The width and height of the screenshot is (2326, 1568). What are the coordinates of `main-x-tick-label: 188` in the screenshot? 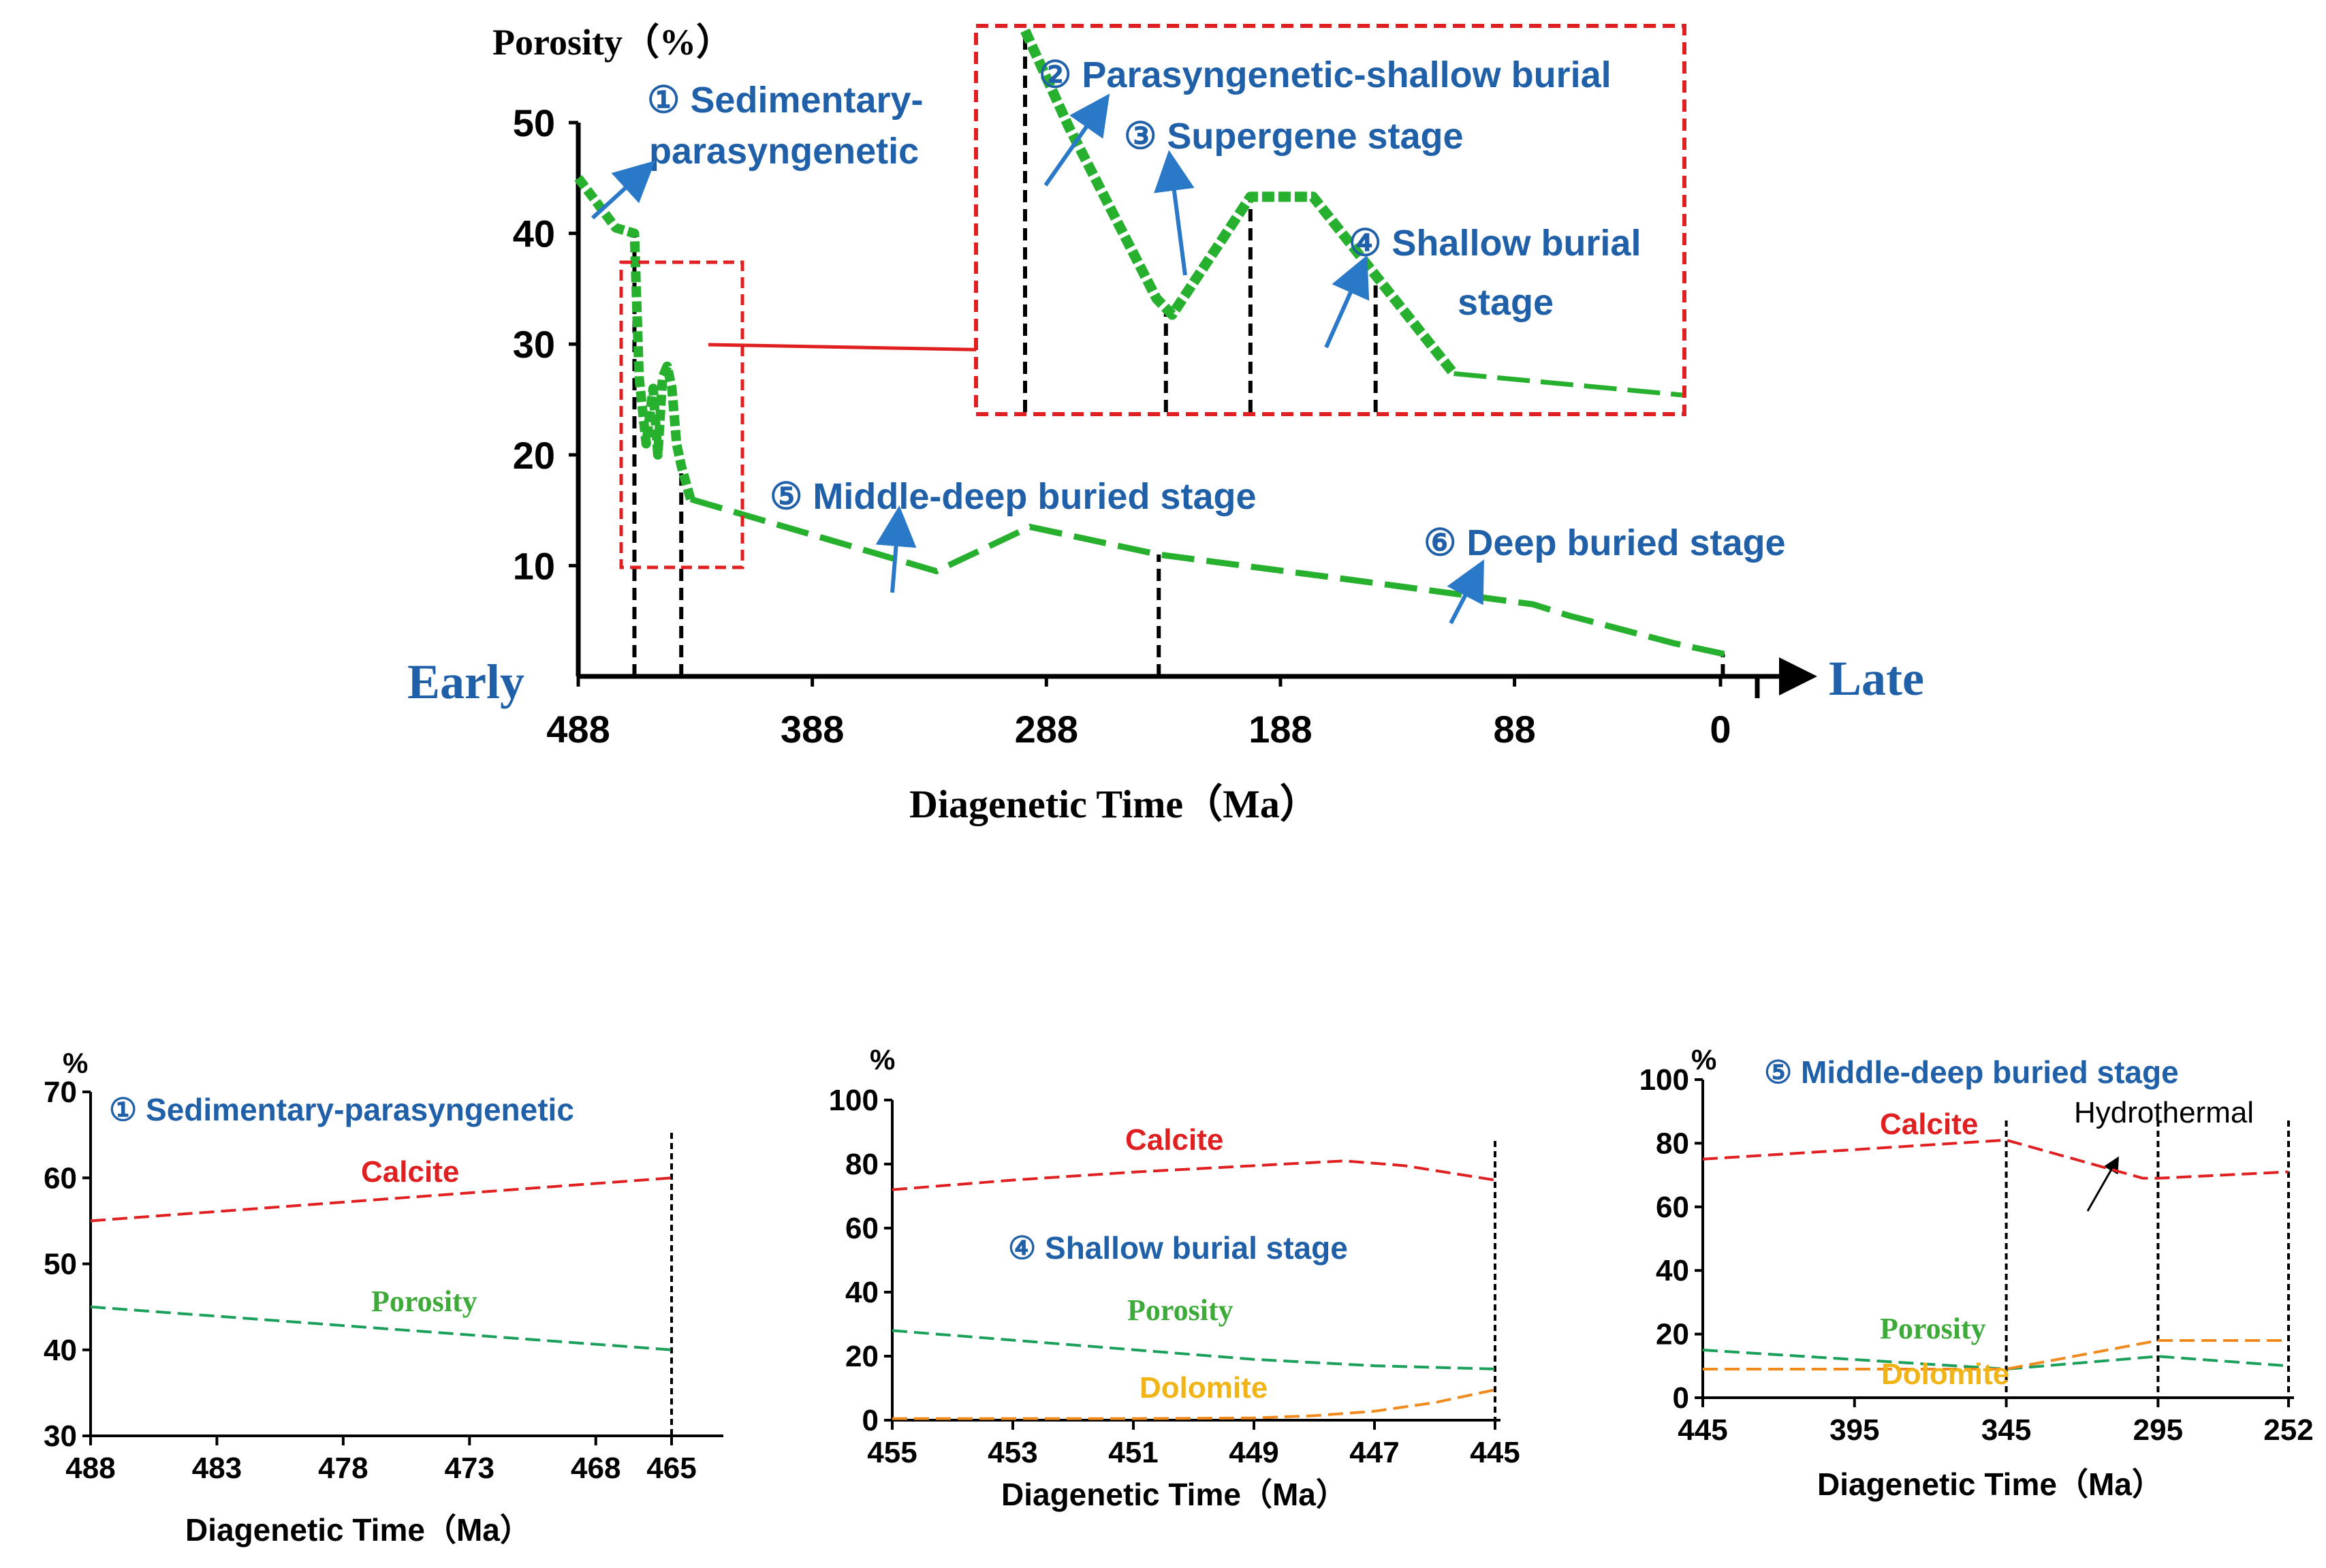 It's located at (1280, 729).